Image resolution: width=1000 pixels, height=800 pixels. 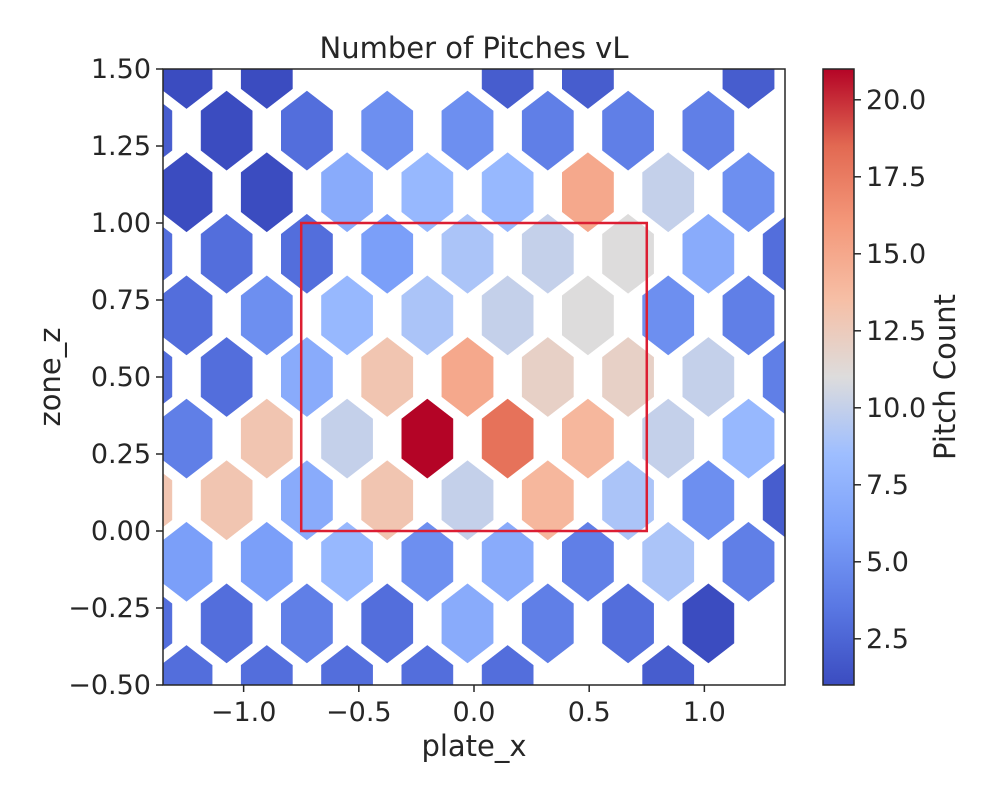 I want to click on y-tick-label: 1.00, so click(x=121, y=223).